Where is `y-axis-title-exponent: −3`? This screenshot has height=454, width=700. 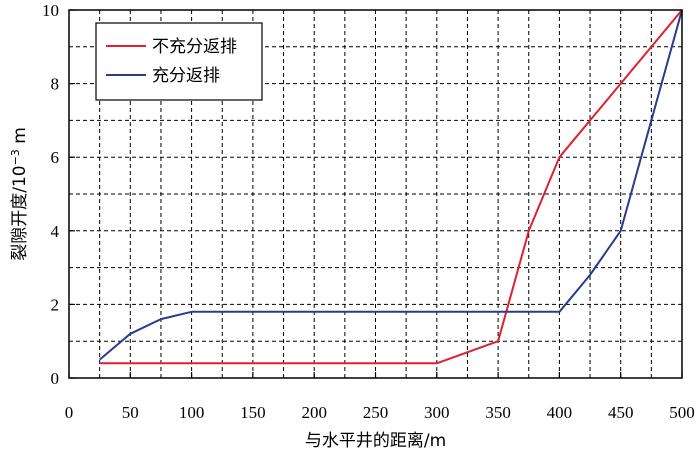 y-axis-title-exponent: −3 is located at coordinates (15, 157).